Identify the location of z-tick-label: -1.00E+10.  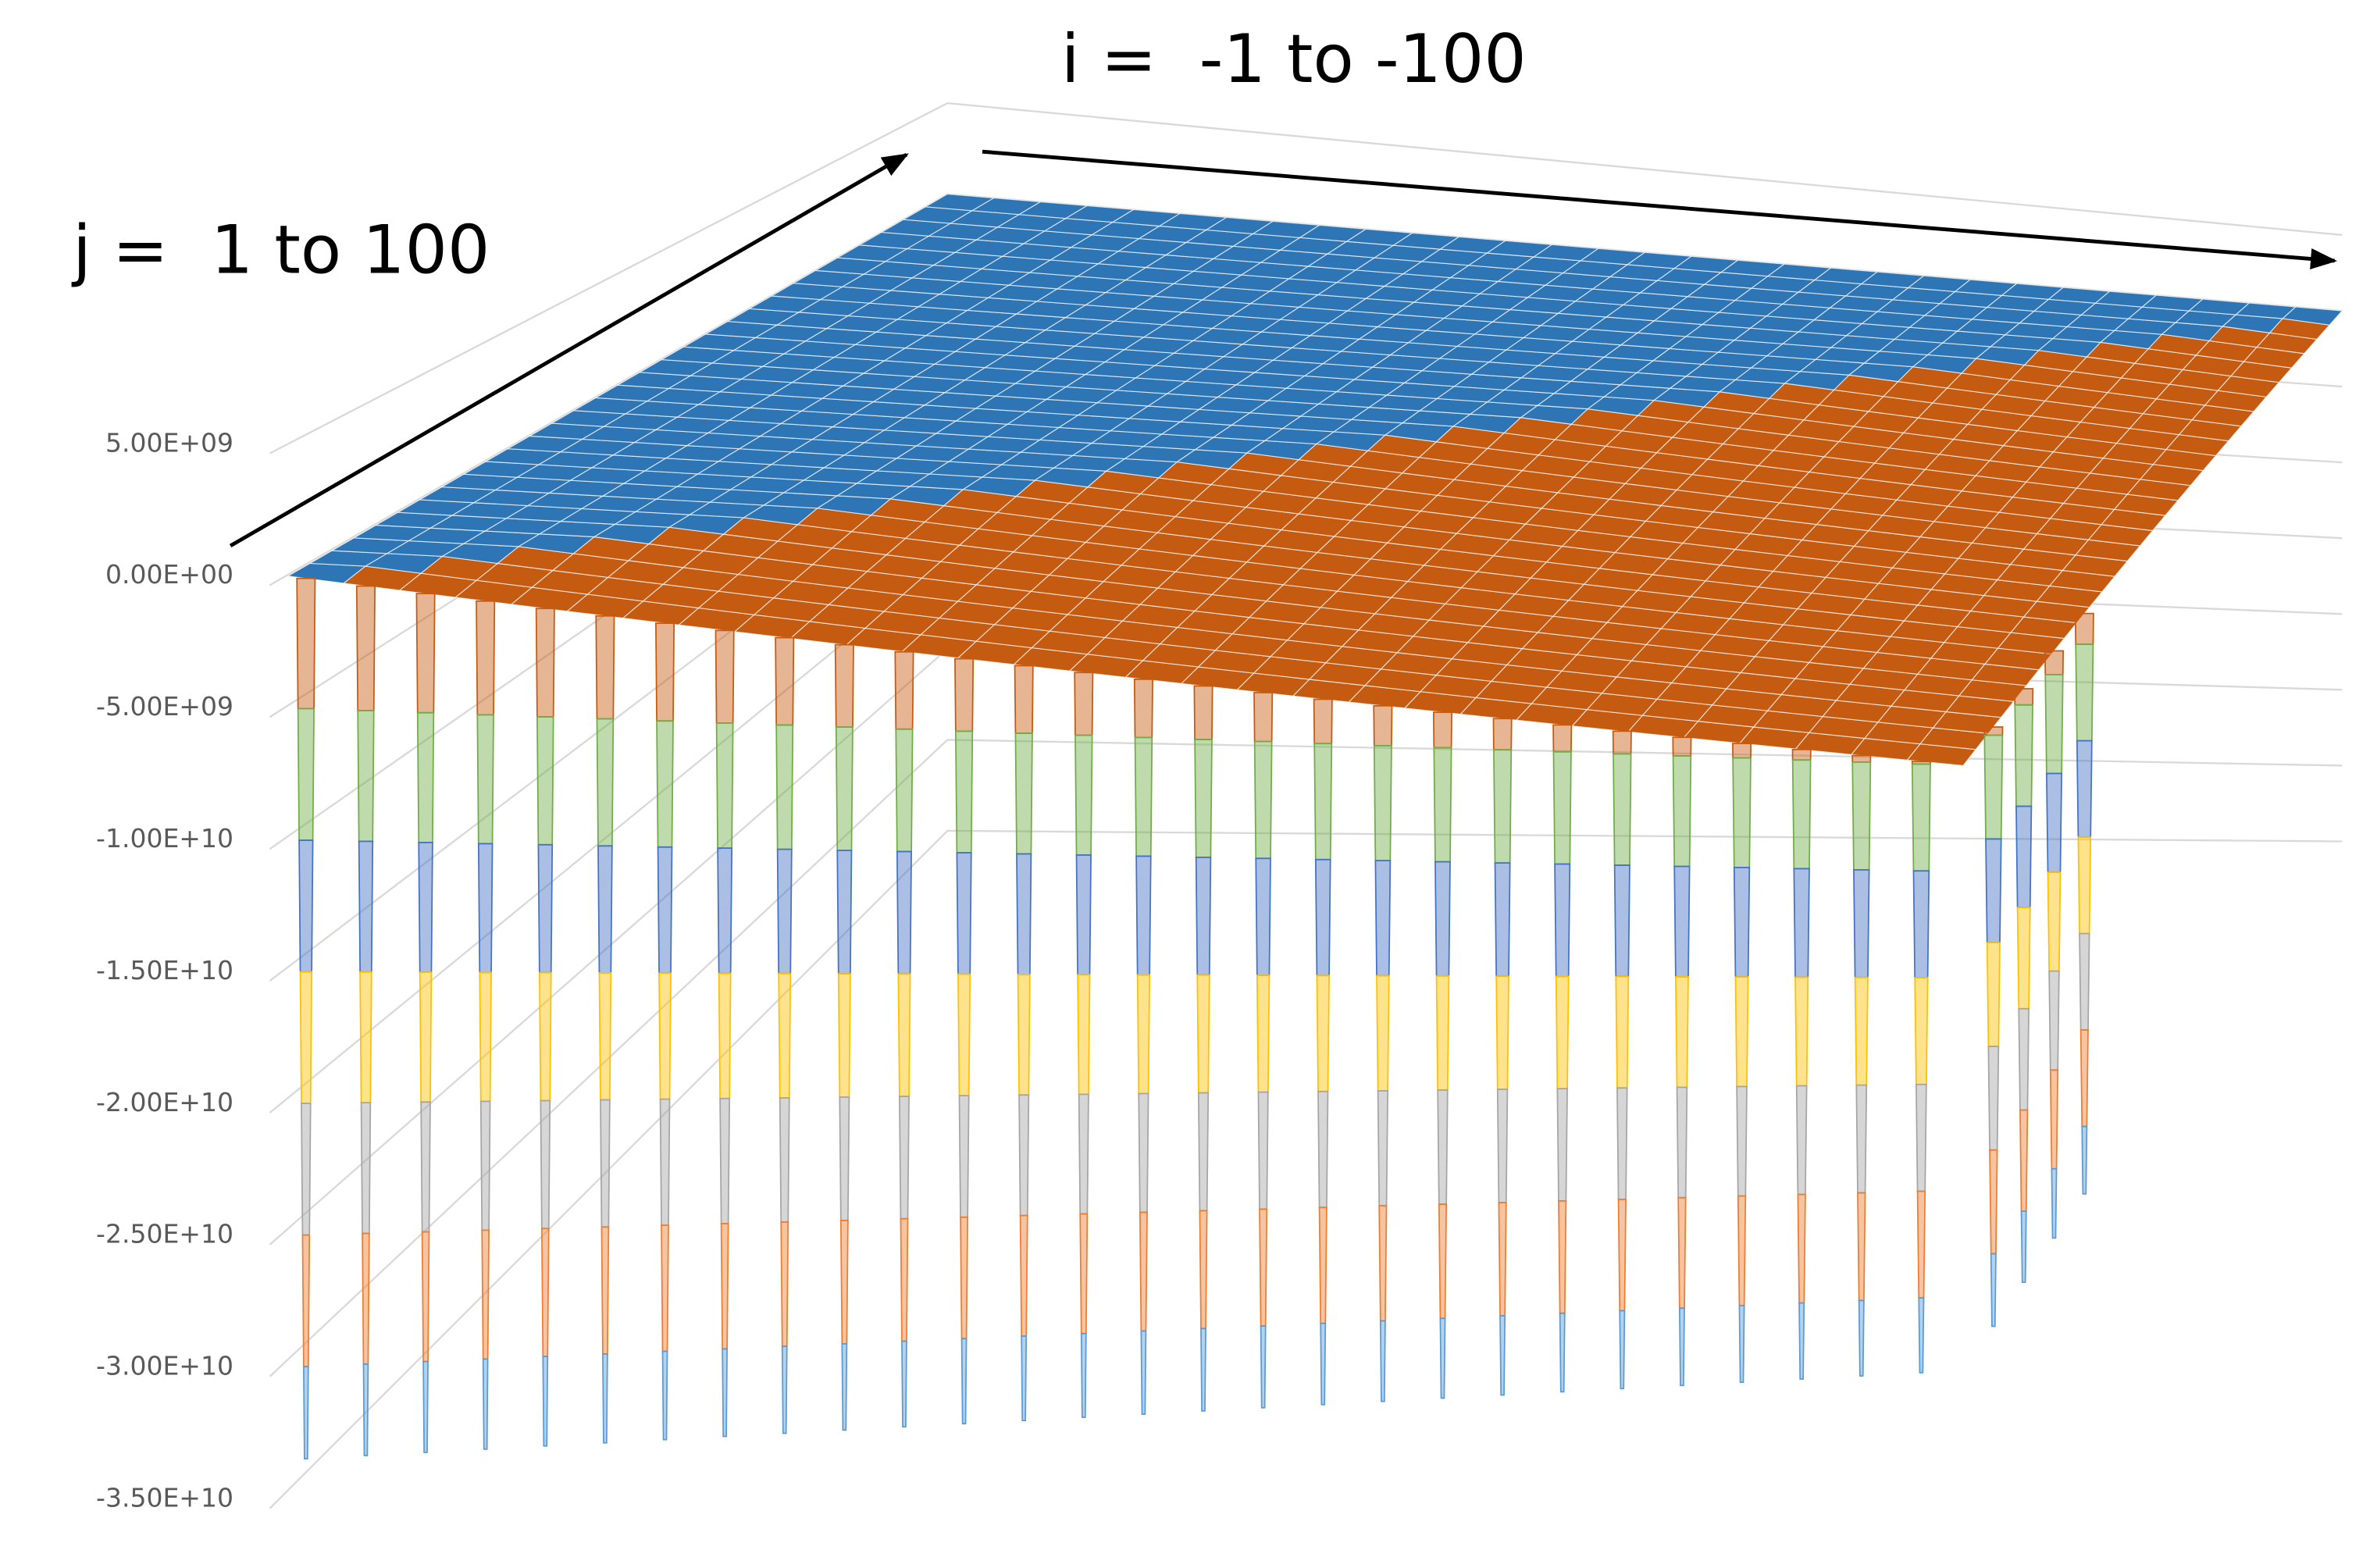
(164, 838).